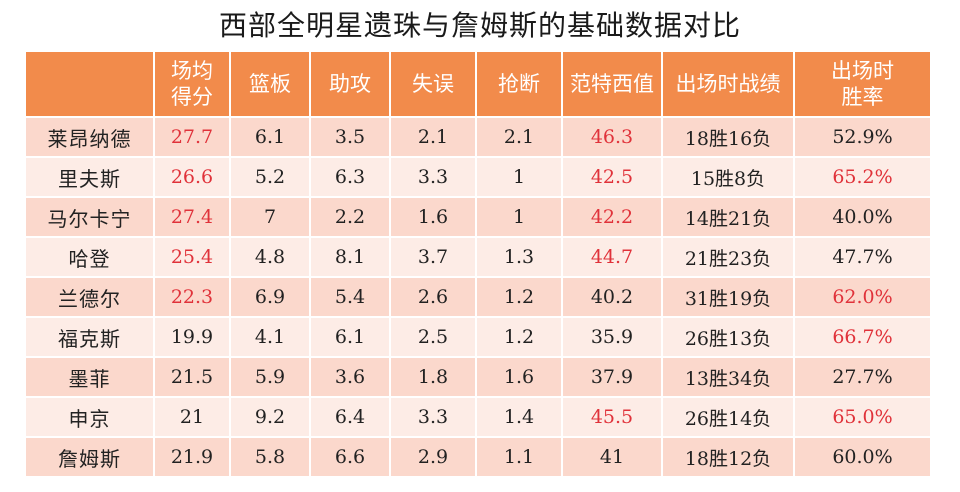 The image size is (960, 492). Describe the element at coordinates (90, 337) in the screenshot. I see `player-name: 福克斯` at that location.